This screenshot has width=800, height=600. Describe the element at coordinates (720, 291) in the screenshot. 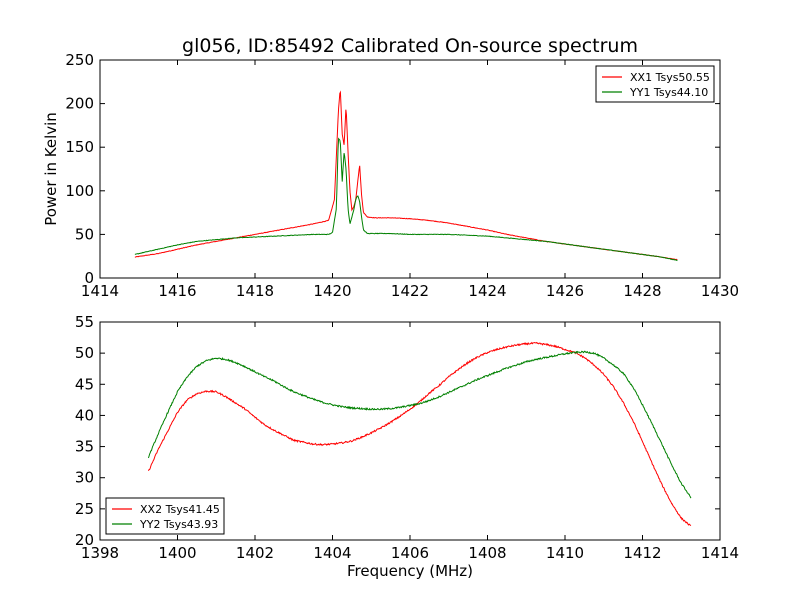

I see `top-x-tick-label: 1430` at that location.